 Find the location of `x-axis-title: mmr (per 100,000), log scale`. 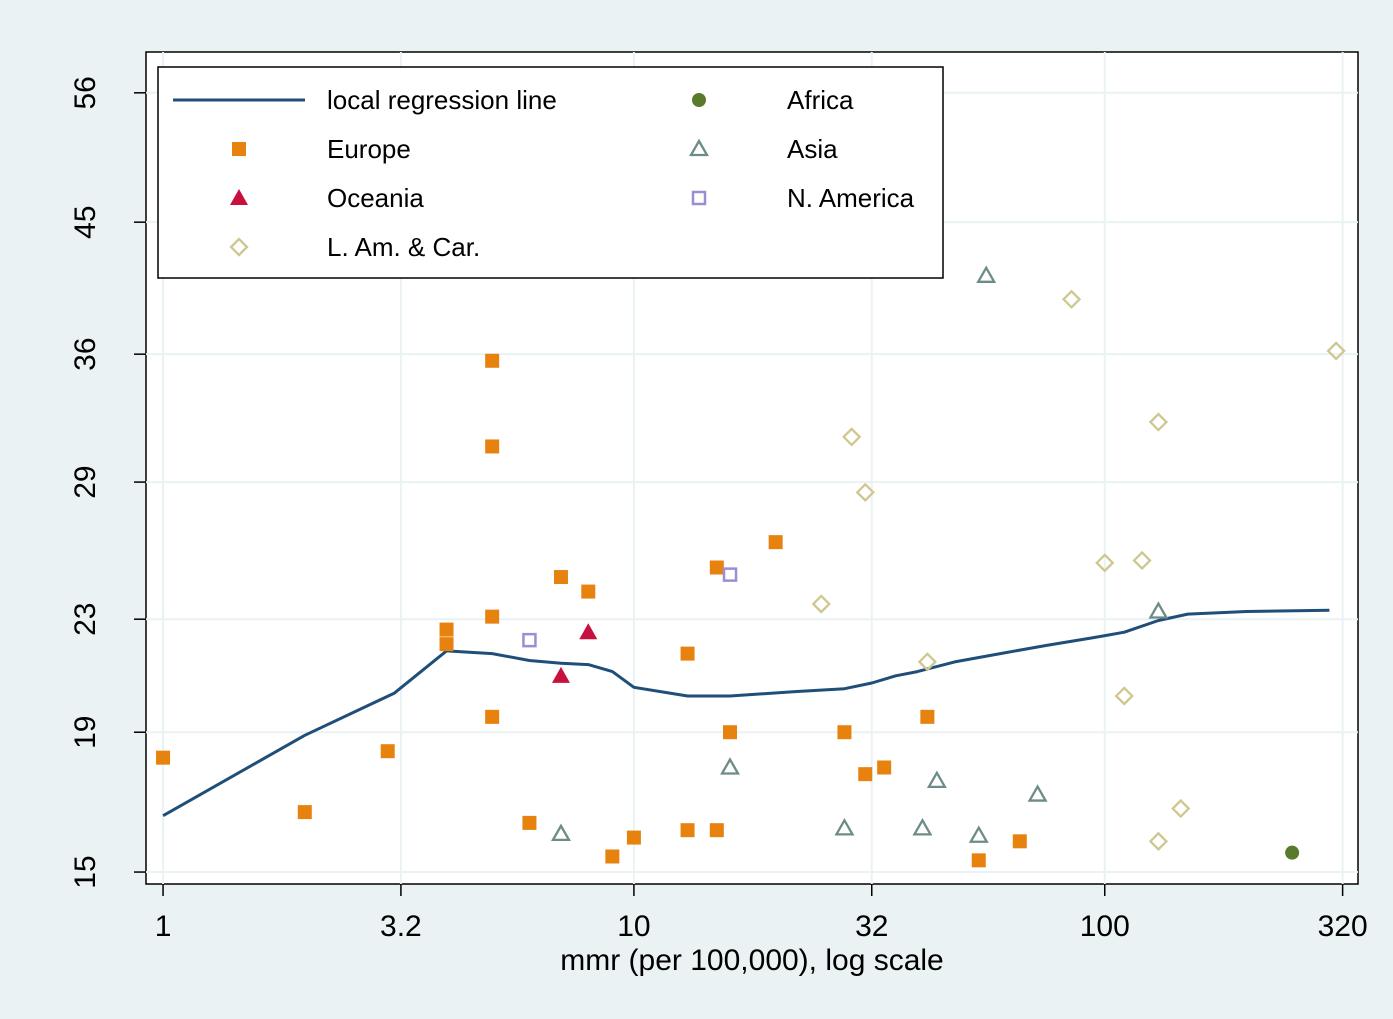

x-axis-title: mmr (per 100,000), log scale is located at coordinates (752, 960).